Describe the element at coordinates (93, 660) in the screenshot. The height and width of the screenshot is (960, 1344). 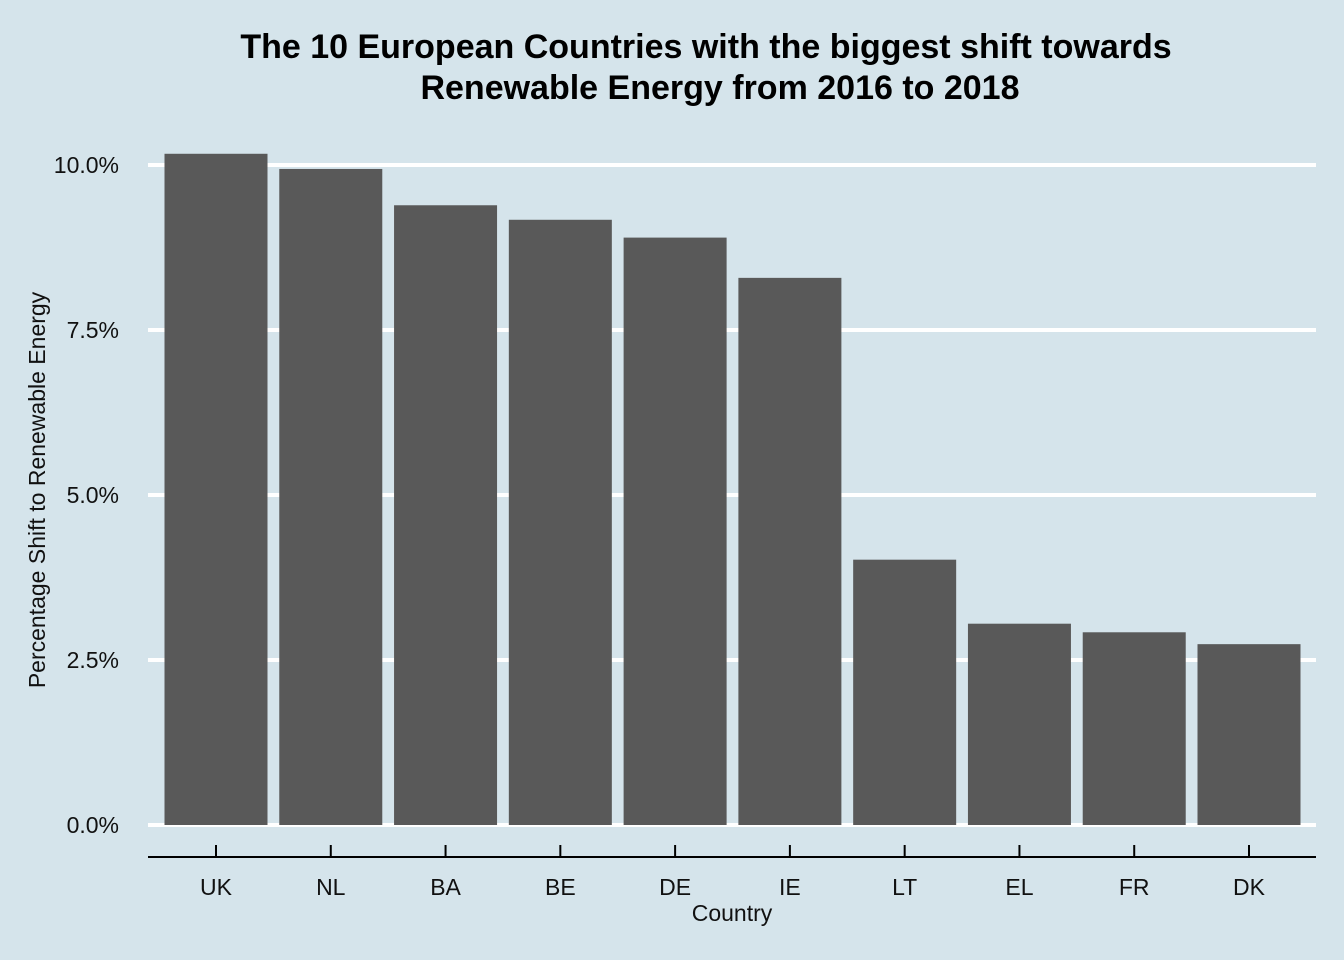
I see `y-tick-label: 2.5%` at that location.